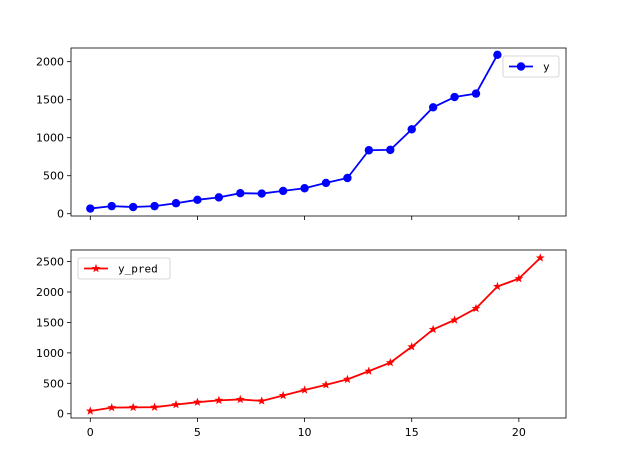  I want to click on legend-box, so click(124, 268).